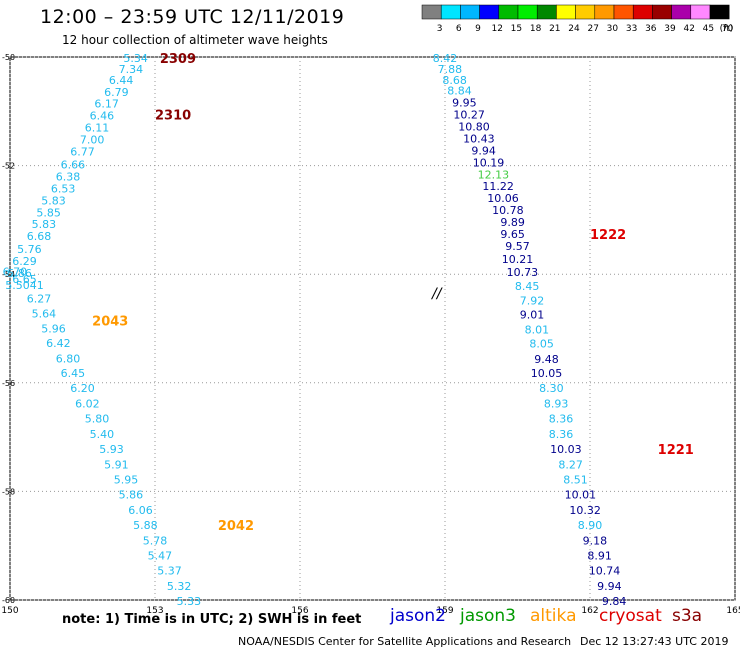 Image resolution: width=740 pixels, height=650 pixels. What do you see at coordinates (87, 403) in the screenshot?
I see `wave-height-label: 6.02` at bounding box center [87, 403].